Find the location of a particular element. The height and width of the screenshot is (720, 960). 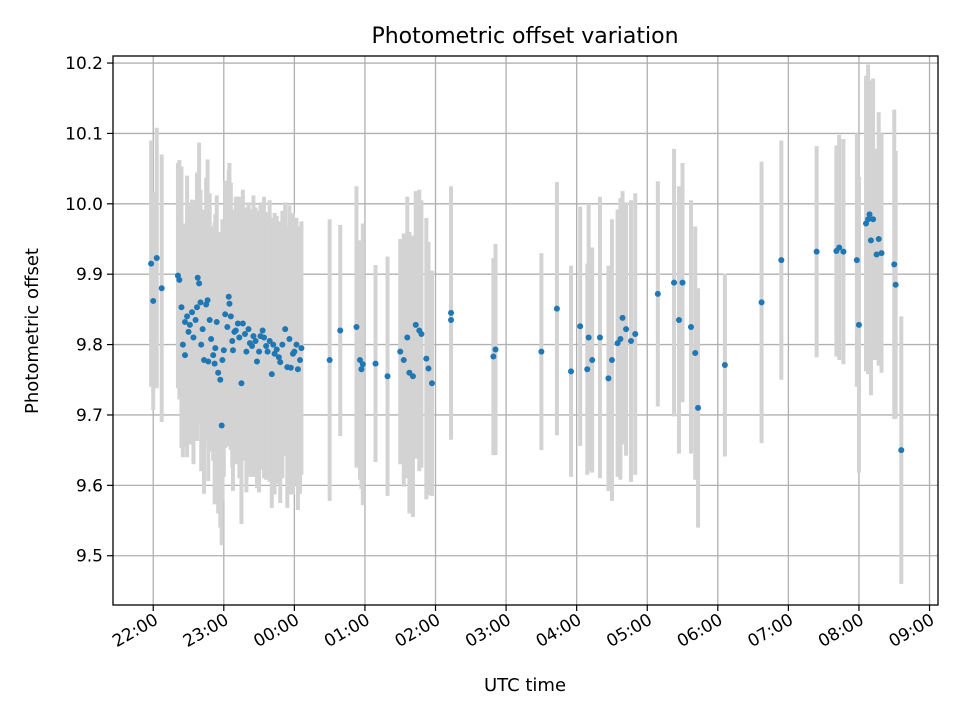

y-tick-label: 9.8 is located at coordinates (89, 346).